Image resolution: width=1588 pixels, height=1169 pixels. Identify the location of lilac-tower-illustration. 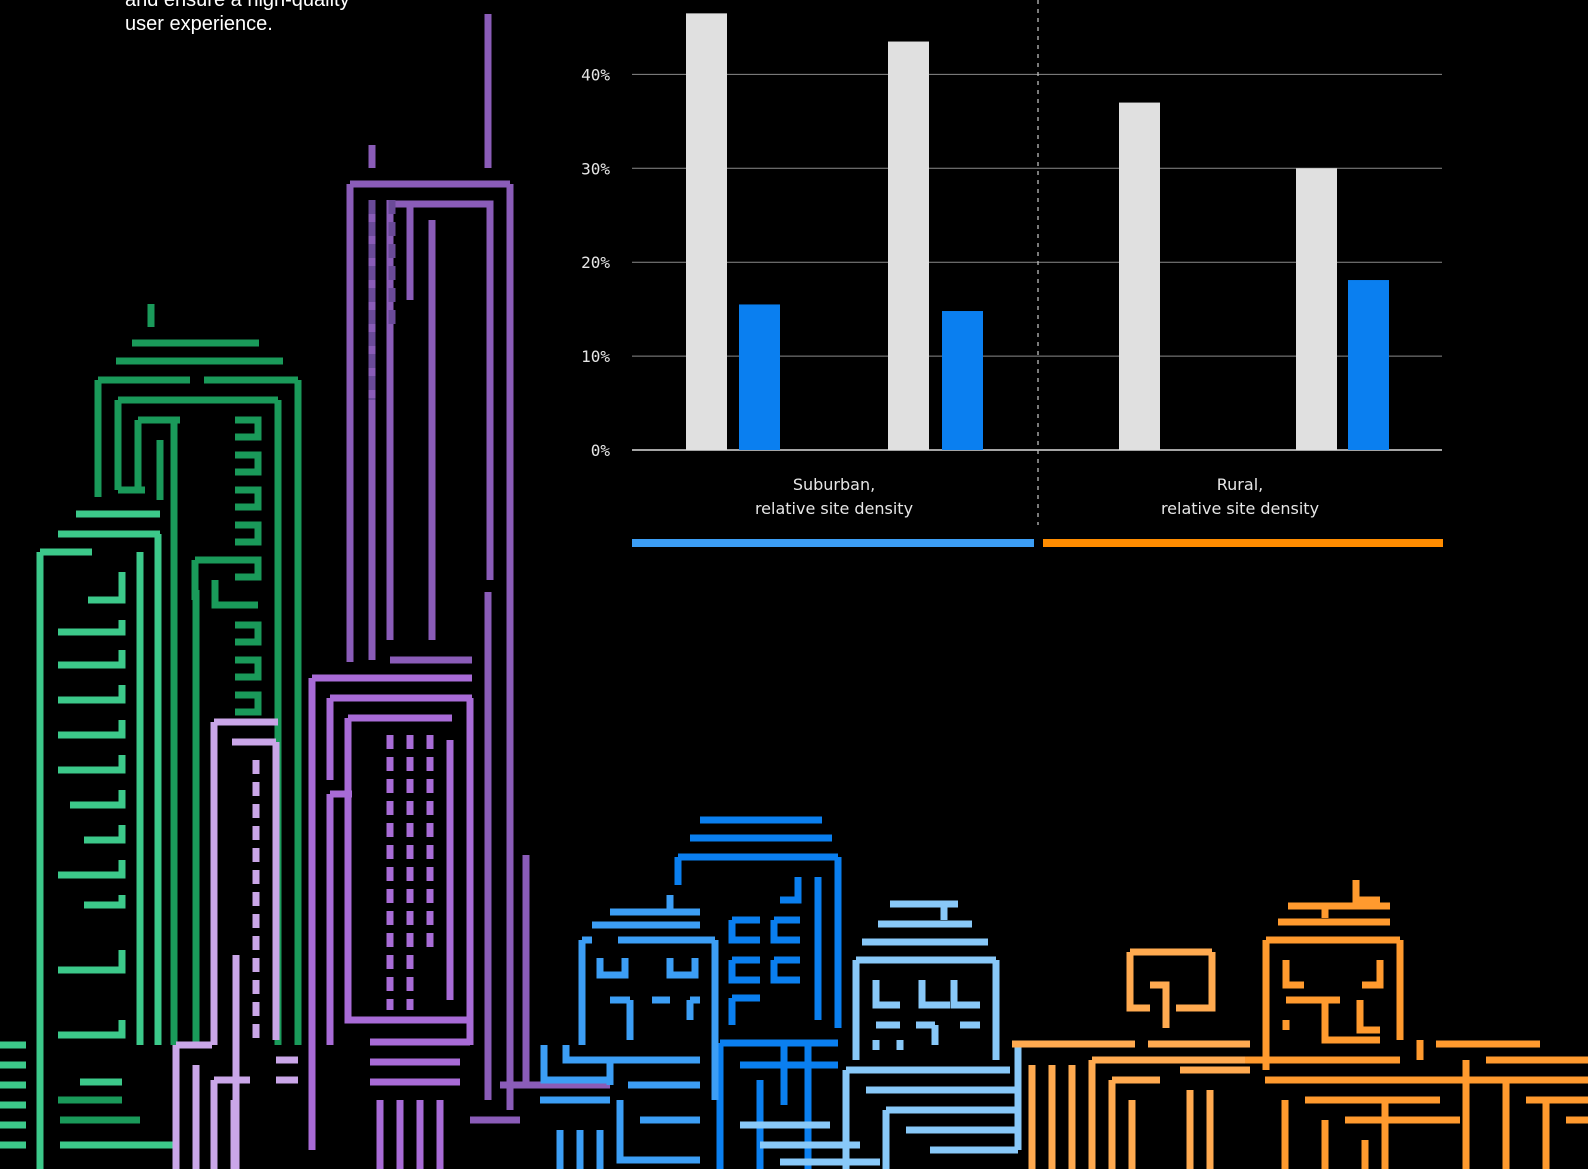
(235, 943).